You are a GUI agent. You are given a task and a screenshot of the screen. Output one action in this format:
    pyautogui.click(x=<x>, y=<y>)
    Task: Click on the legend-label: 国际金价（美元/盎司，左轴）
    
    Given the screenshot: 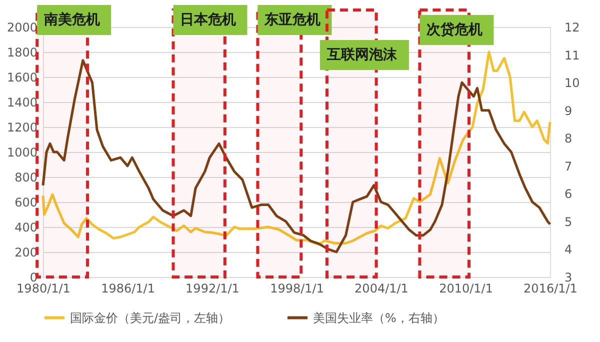 What is the action you would take?
    pyautogui.click(x=150, y=317)
    